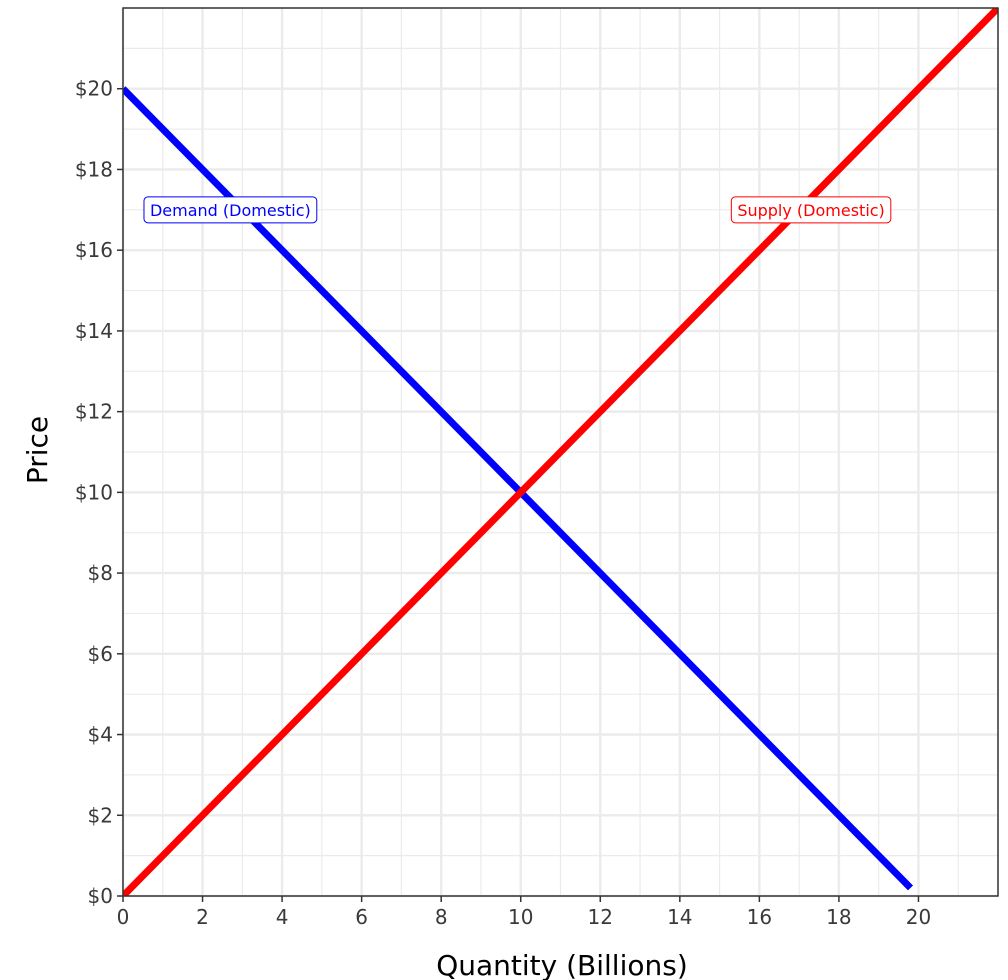 The width and height of the screenshot is (1008, 980). What do you see at coordinates (94, 331) in the screenshot?
I see `y-tick-label: $14` at bounding box center [94, 331].